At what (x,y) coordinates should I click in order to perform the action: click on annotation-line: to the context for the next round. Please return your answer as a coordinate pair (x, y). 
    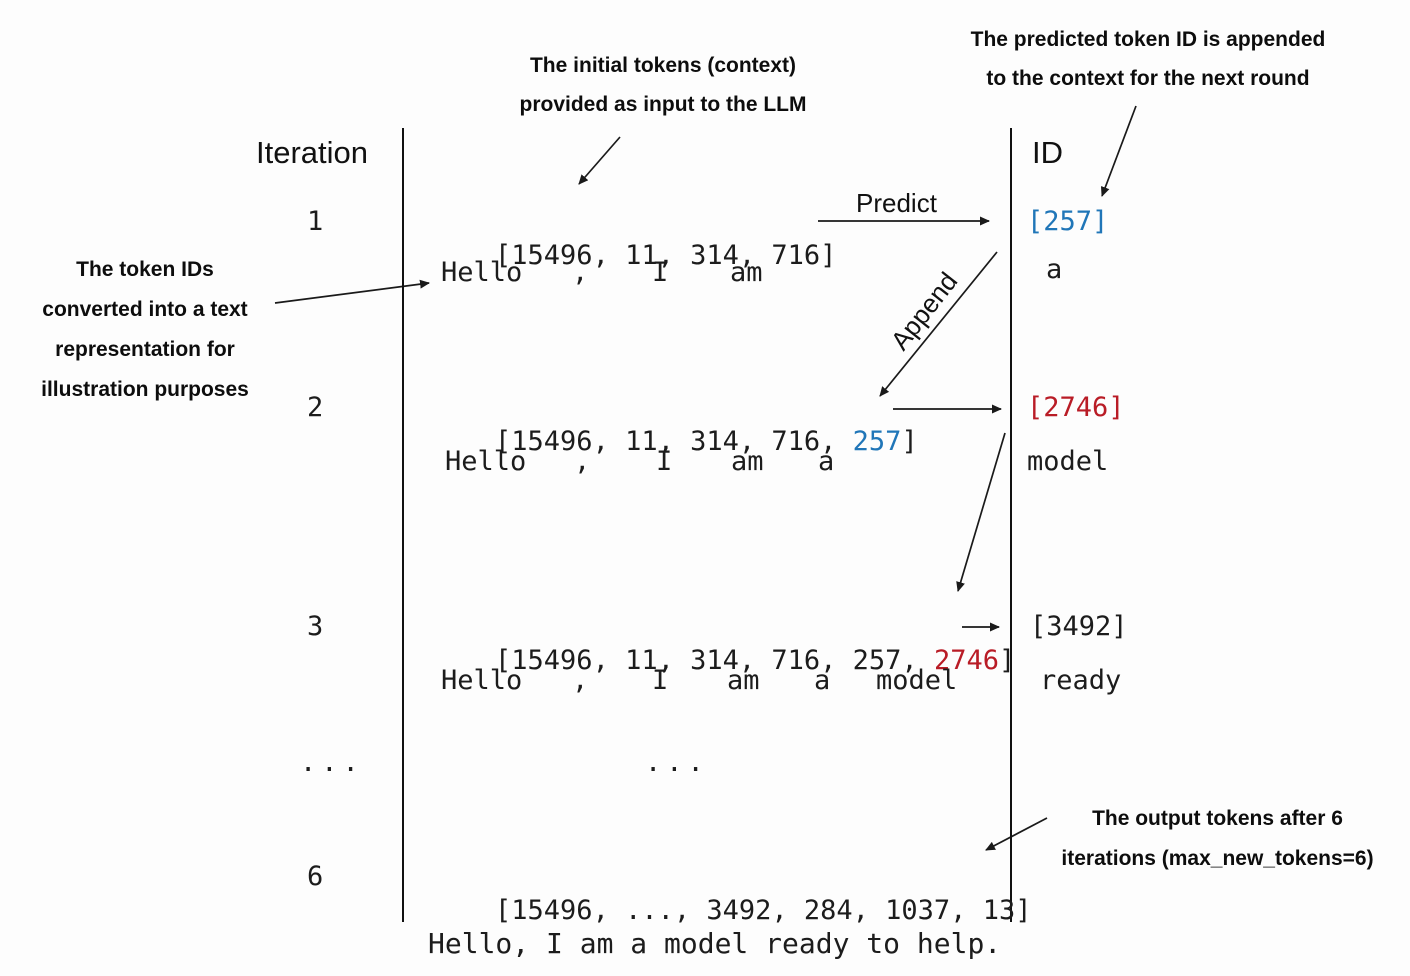
    Looking at the image, I should click on (1148, 78).